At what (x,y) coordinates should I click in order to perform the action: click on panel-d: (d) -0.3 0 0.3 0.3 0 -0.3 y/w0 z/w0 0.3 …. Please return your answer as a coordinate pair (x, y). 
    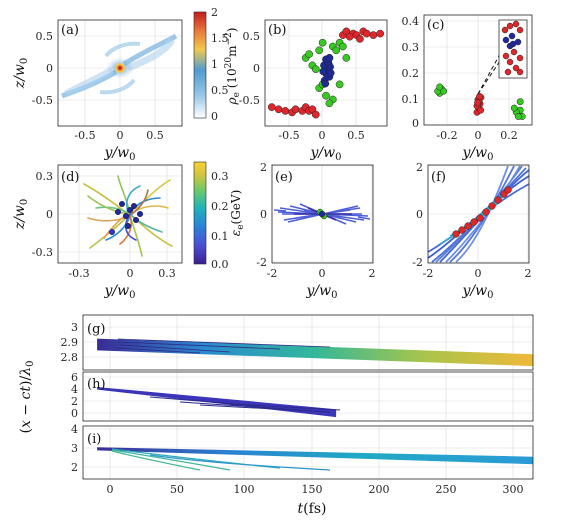
    Looking at the image, I should click on (129, 231).